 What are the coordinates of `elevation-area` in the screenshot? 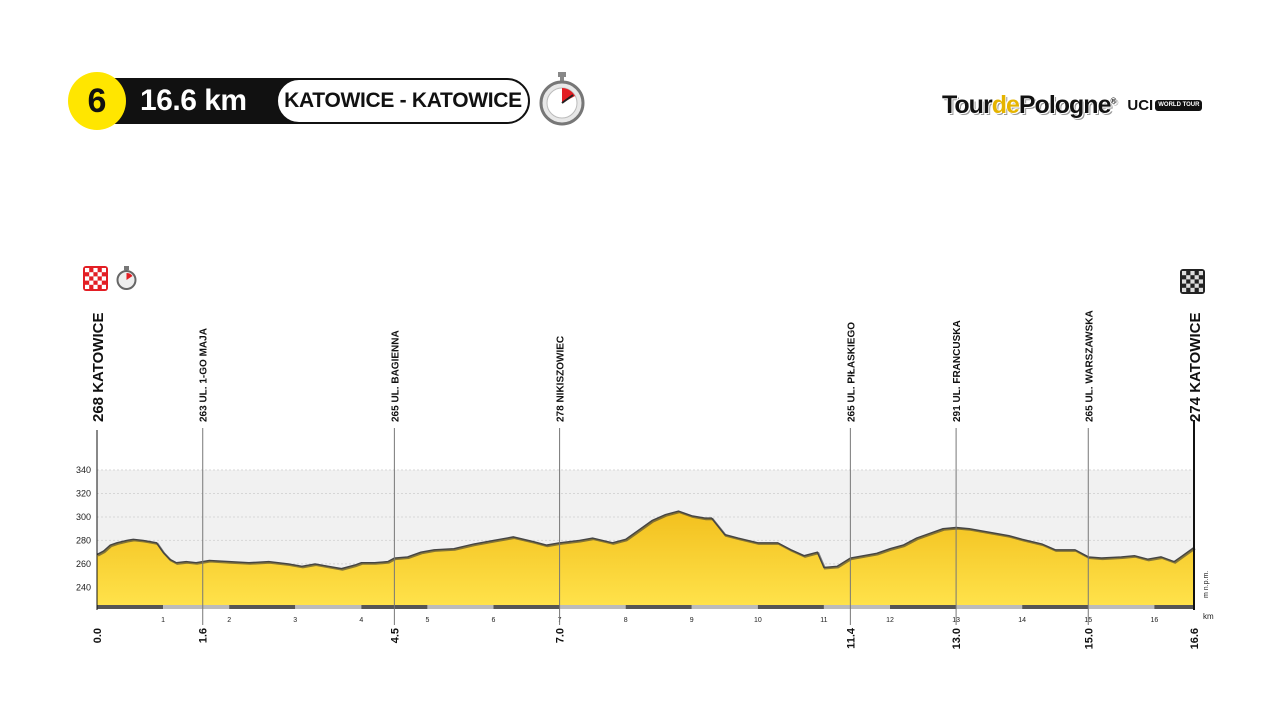 It's located at (645, 558).